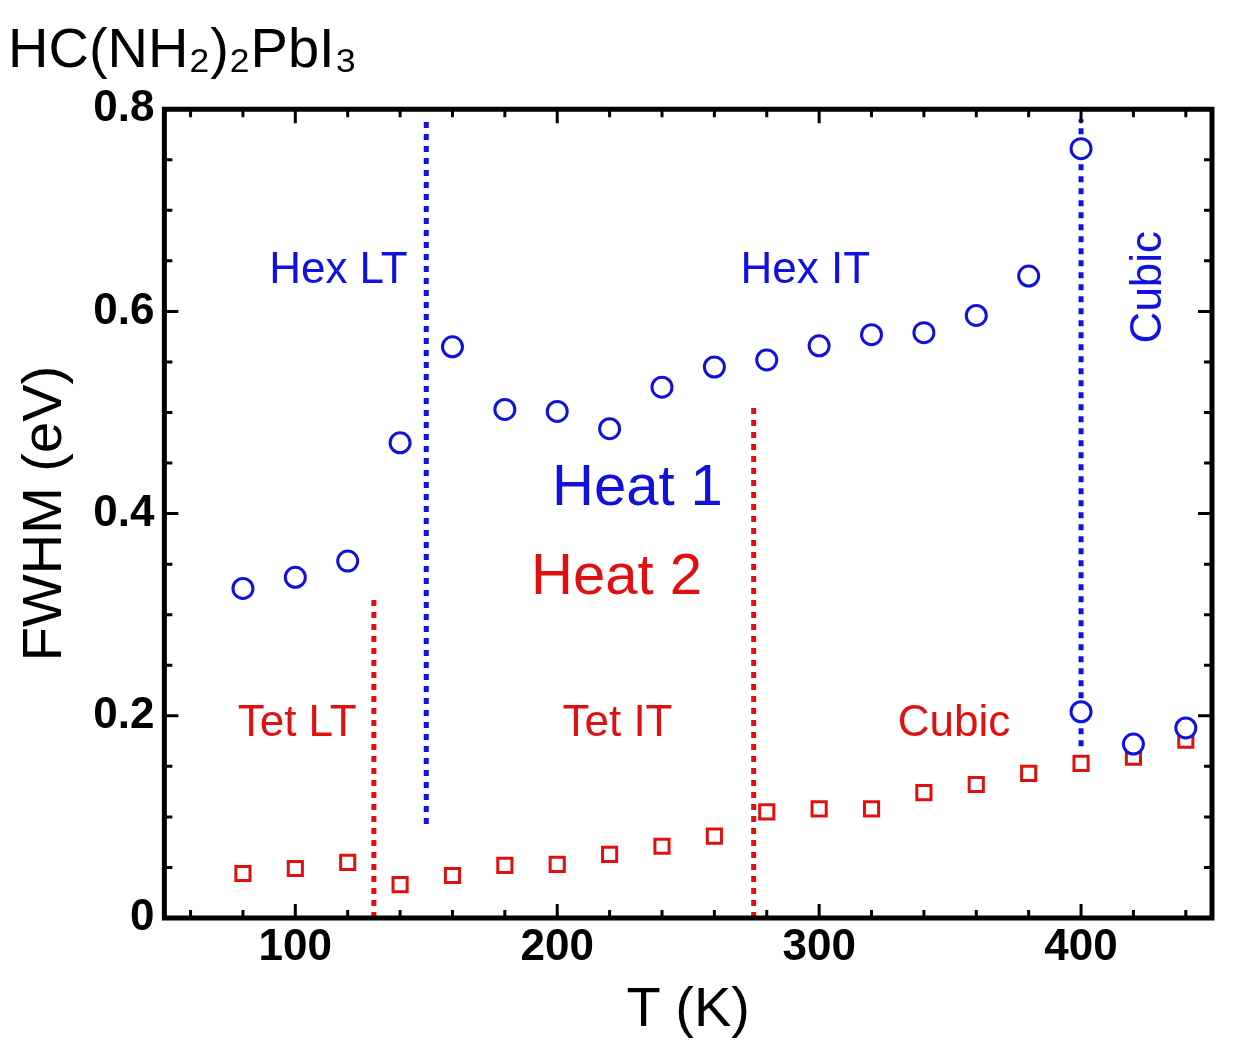 The image size is (1233, 1057). What do you see at coordinates (637, 485) in the screenshot?
I see `series-label: Heat 1` at bounding box center [637, 485].